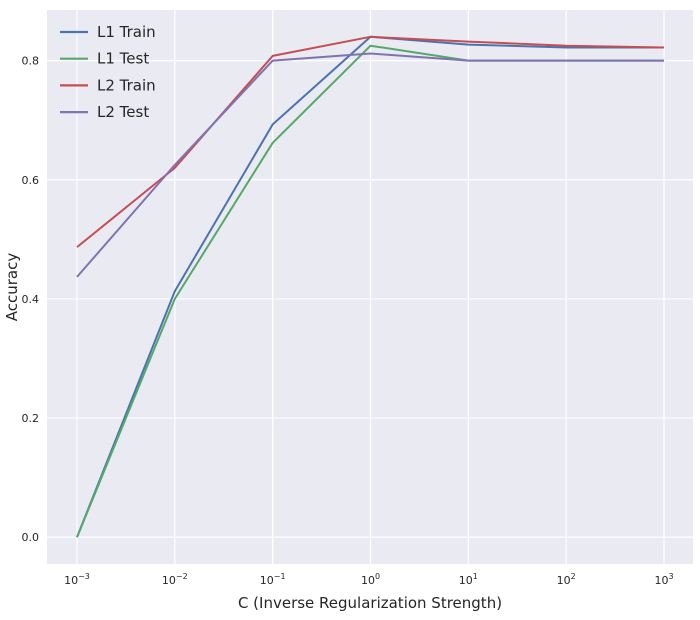  I want to click on x-tick-label: 10⁰, so click(370, 579).